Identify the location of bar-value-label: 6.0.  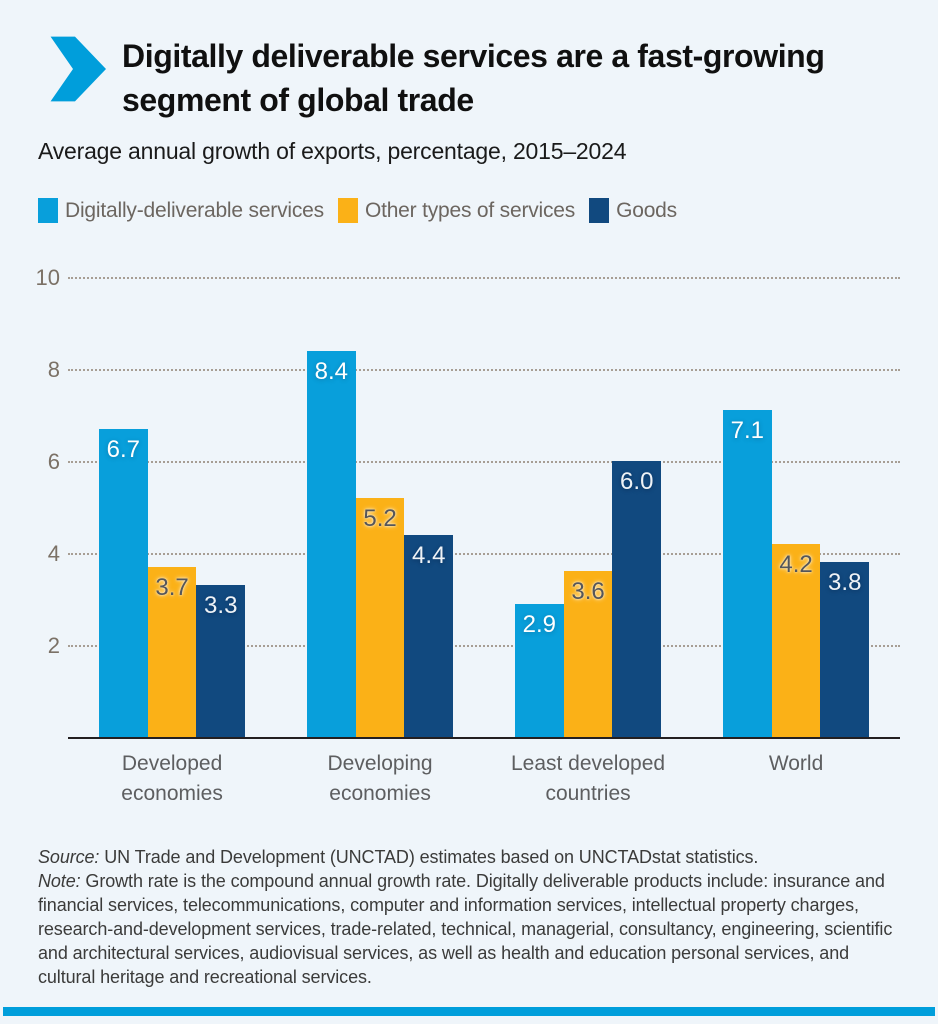
(637, 481).